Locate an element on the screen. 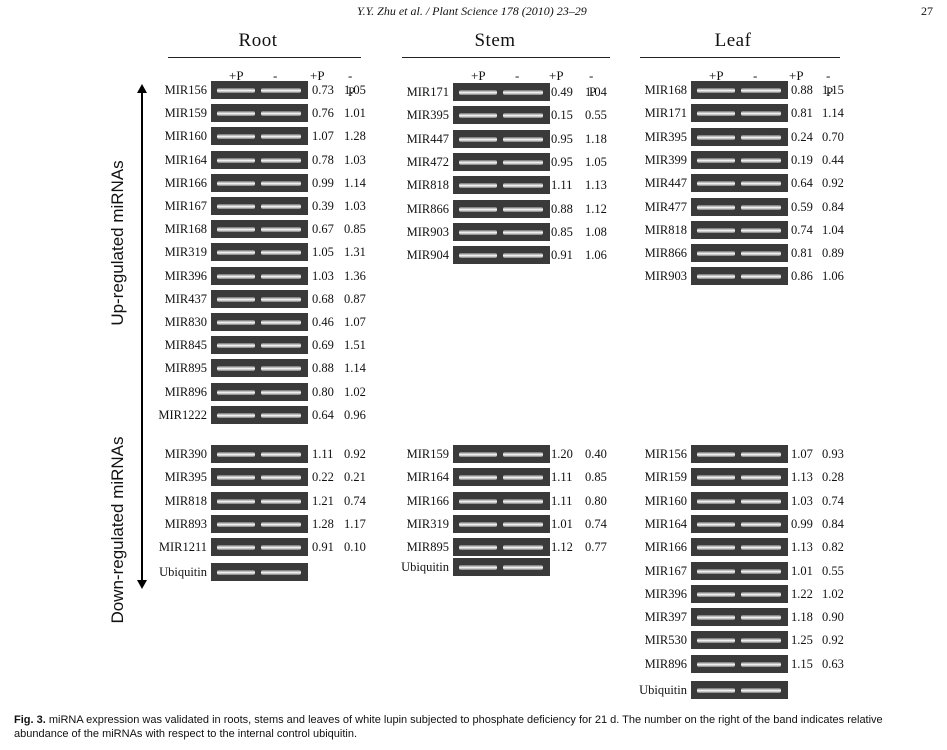 Image resolution: width=947 pixels, height=750 pixels. plus-p-value: 1.05 is located at coordinates (323, 252).